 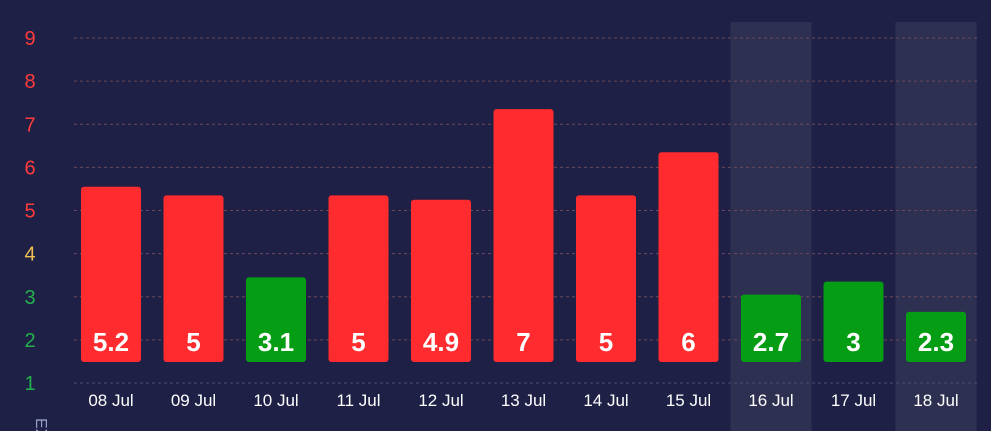 I want to click on value-label: 2.7, so click(x=771, y=342).